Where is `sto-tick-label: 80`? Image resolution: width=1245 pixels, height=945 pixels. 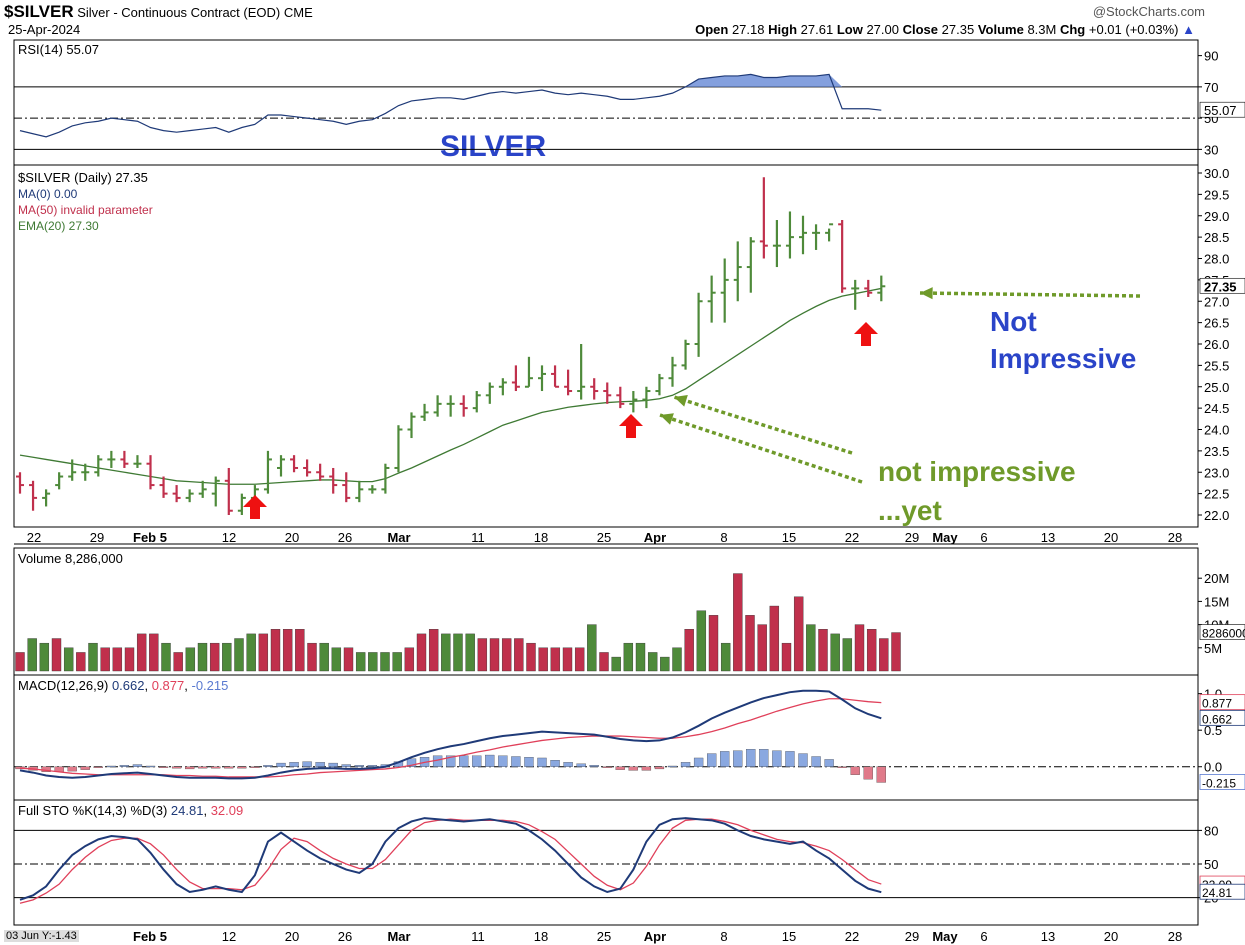
sto-tick-label: 80 is located at coordinates (1211, 830).